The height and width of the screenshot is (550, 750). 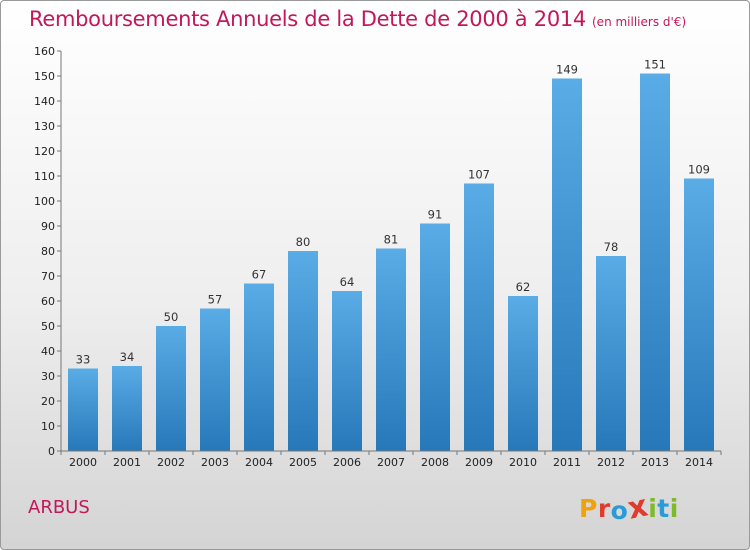 I want to click on bar-2000, so click(x=83, y=409).